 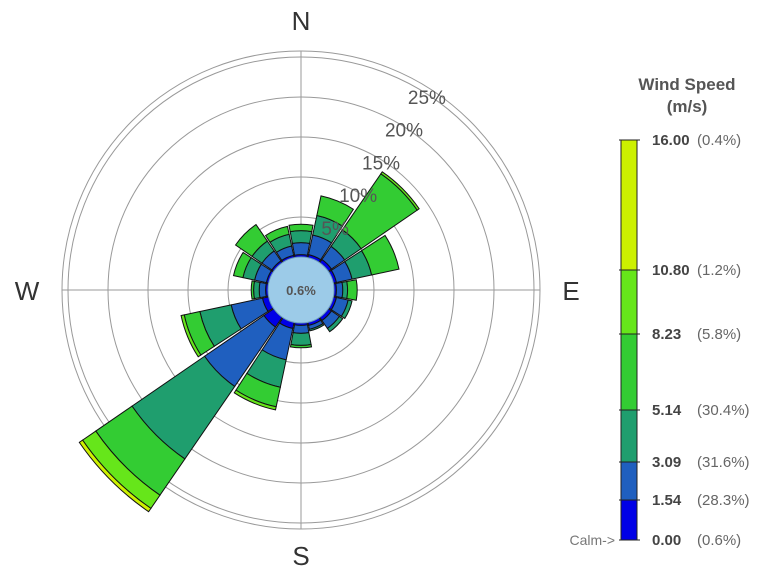 I want to click on petal-W, so click(x=260, y=290).